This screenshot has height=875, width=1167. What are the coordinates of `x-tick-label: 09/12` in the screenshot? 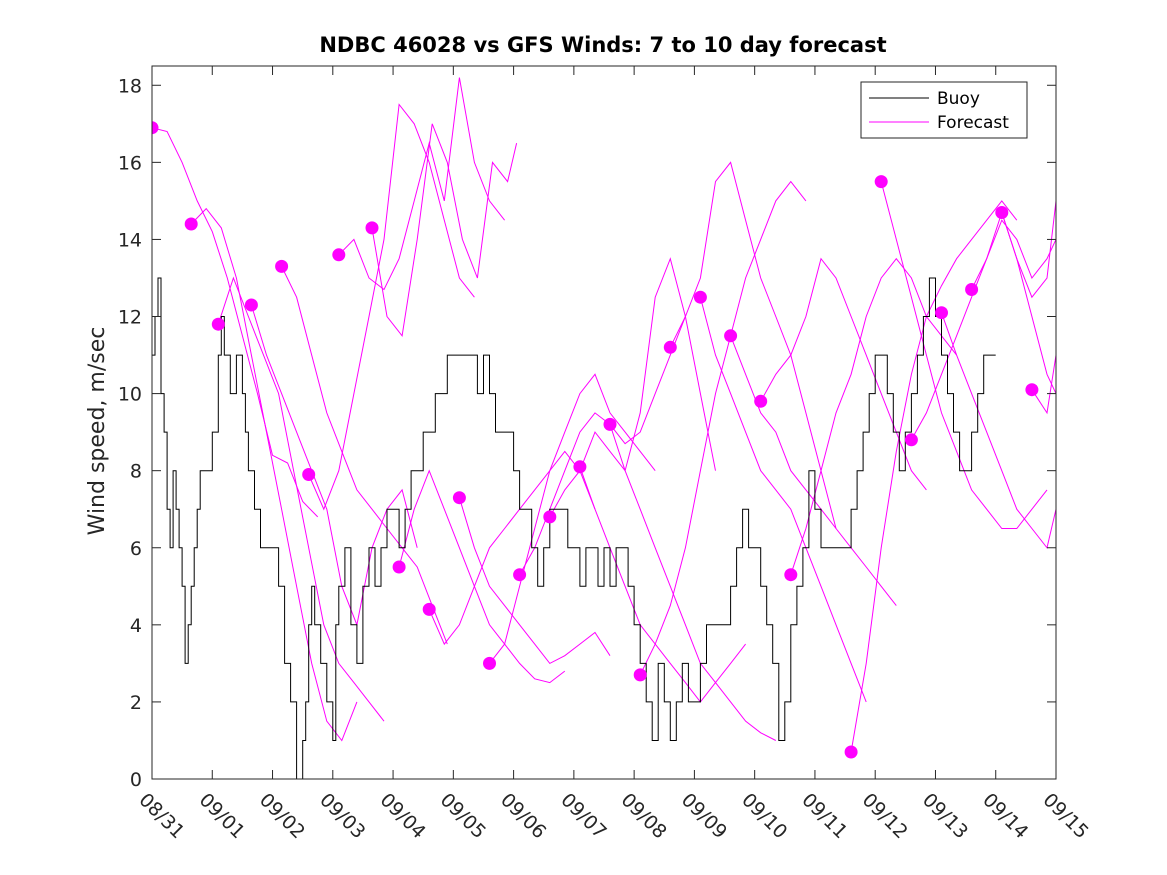 It's located at (885, 816).